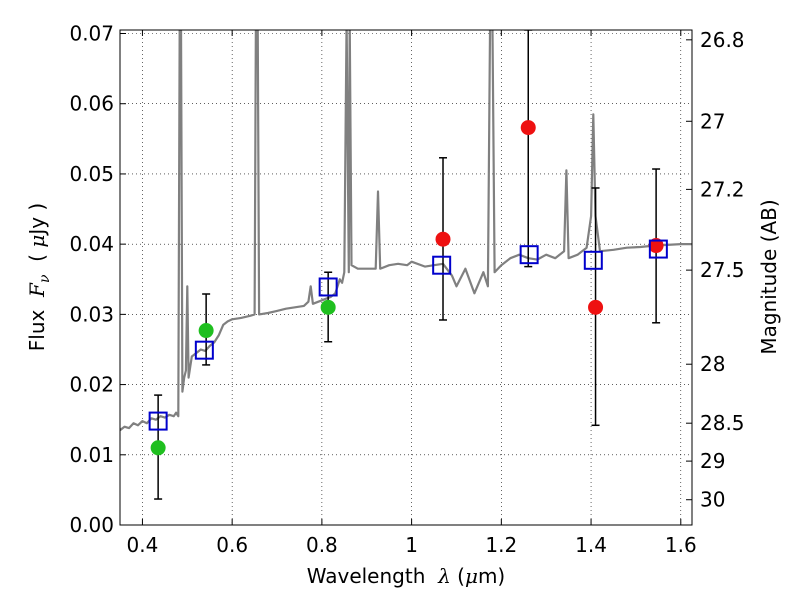 This screenshot has width=800, height=600. Describe the element at coordinates (722, 189) in the screenshot. I see `y2-tick-label: 27.2` at that location.